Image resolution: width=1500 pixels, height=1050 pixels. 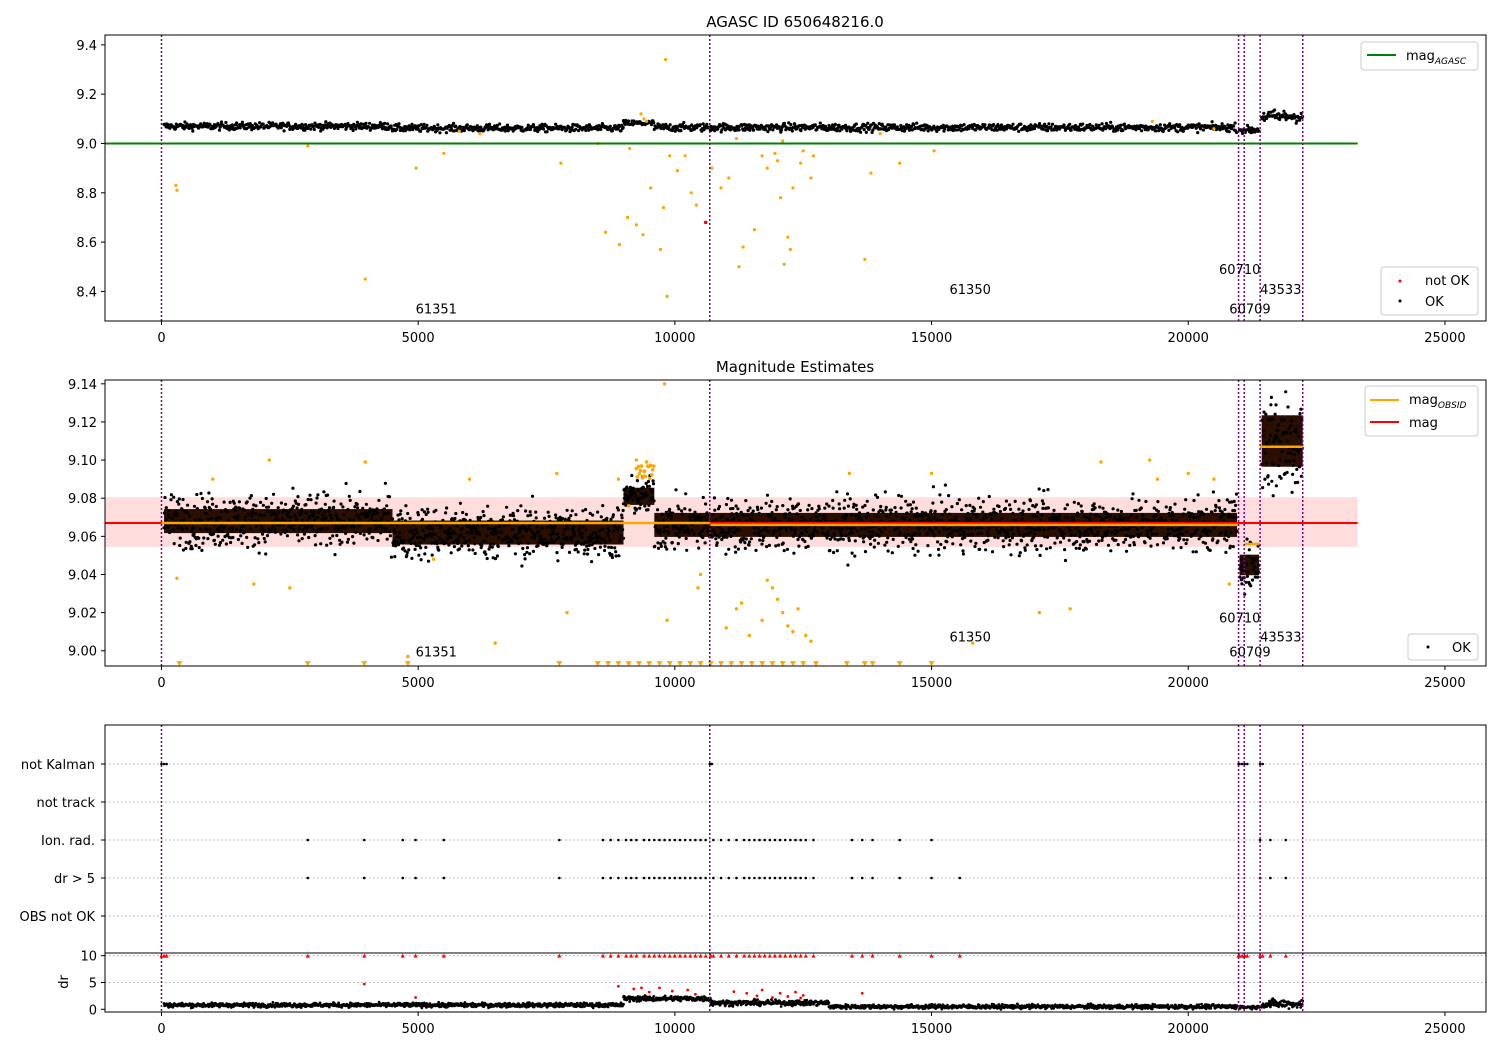 I want to click on panel2-legend-top-box, so click(x=1421, y=411).